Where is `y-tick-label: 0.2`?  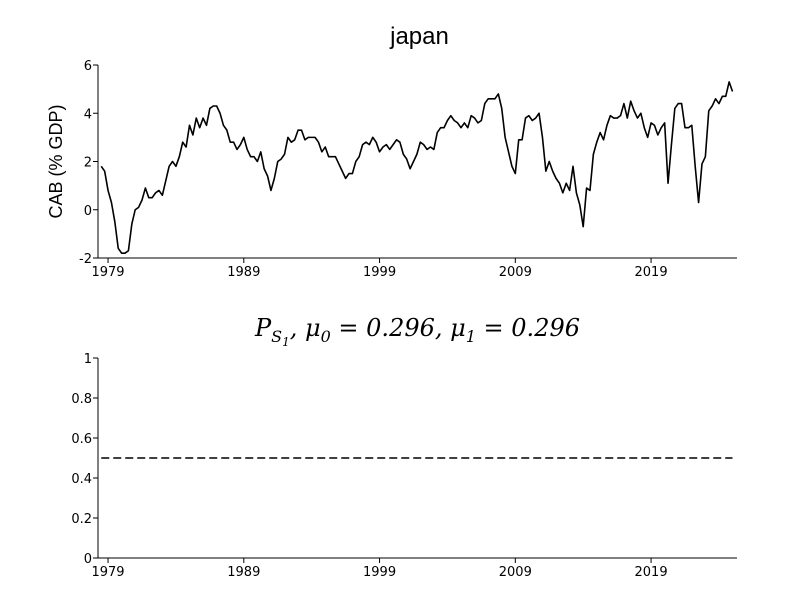 y-tick-label: 0.2 is located at coordinates (81, 519).